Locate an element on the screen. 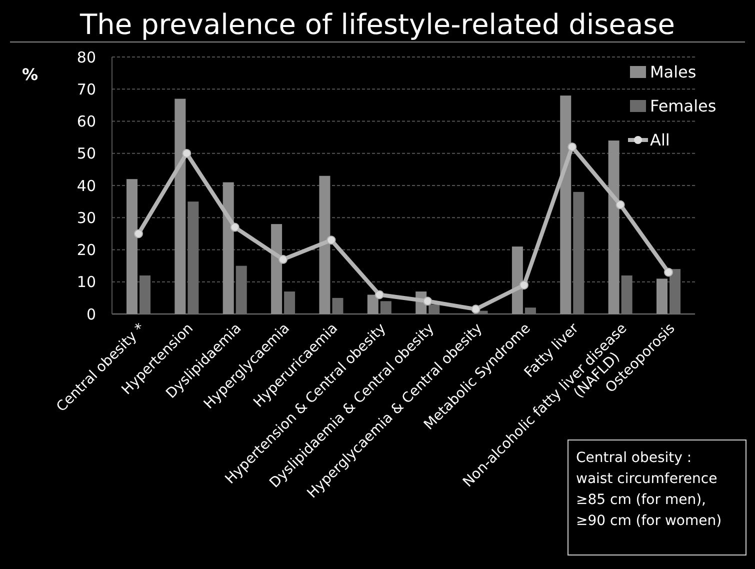 The image size is (755, 569). legend-label: Males is located at coordinates (673, 72).